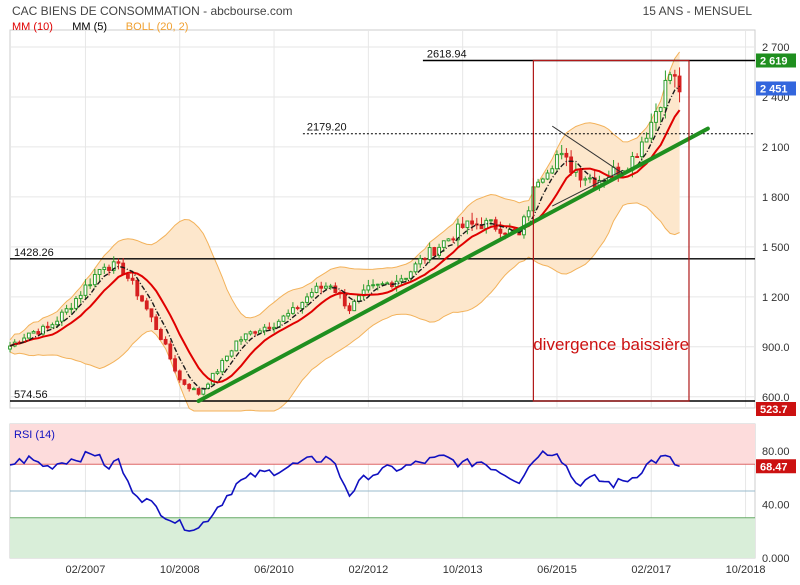 This screenshot has height=585, width=800. What do you see at coordinates (382, 444) in the screenshot?
I see `rsi-overbought-zone` at bounding box center [382, 444].